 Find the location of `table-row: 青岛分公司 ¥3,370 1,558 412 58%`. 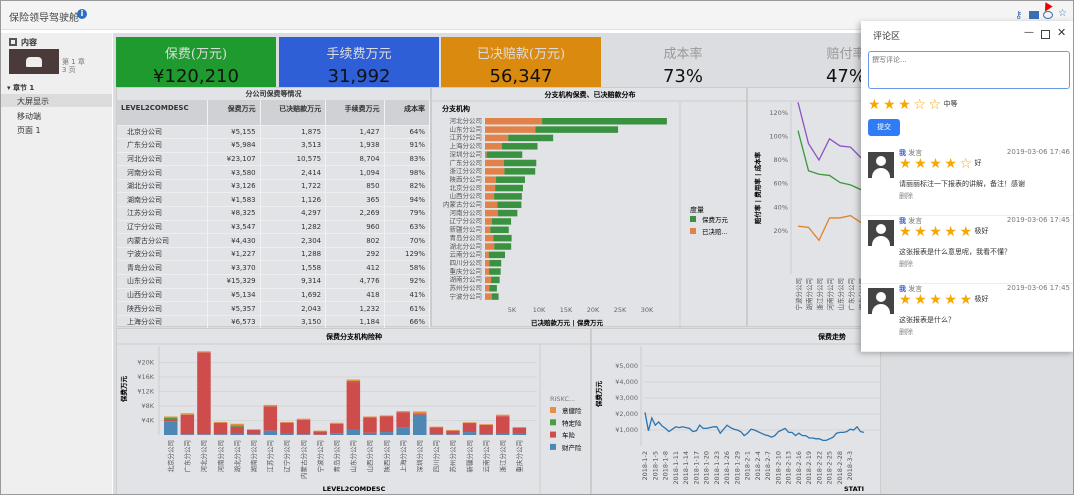

table-row: 青岛分公司 ¥3,370 1,558 412 58% is located at coordinates (274, 268).